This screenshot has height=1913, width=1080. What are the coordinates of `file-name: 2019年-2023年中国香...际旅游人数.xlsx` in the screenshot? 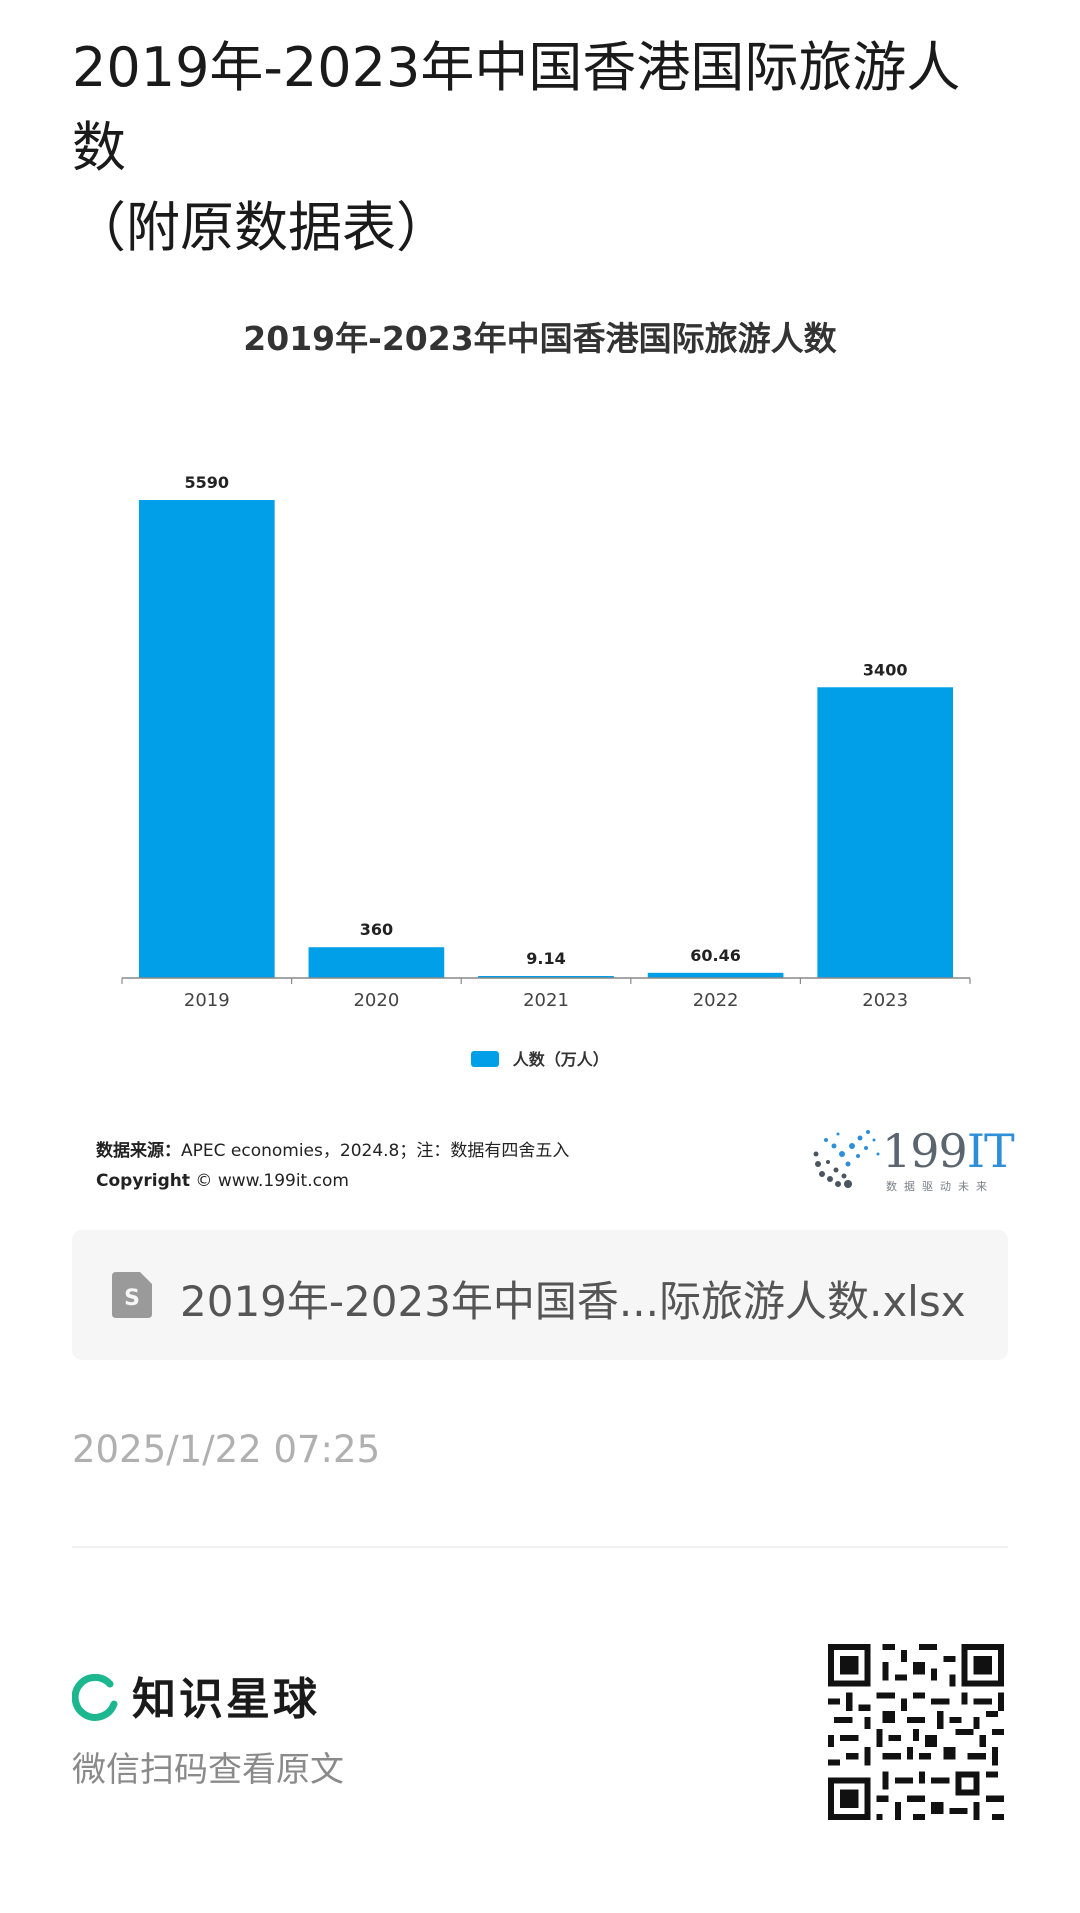 It's located at (573, 1301).